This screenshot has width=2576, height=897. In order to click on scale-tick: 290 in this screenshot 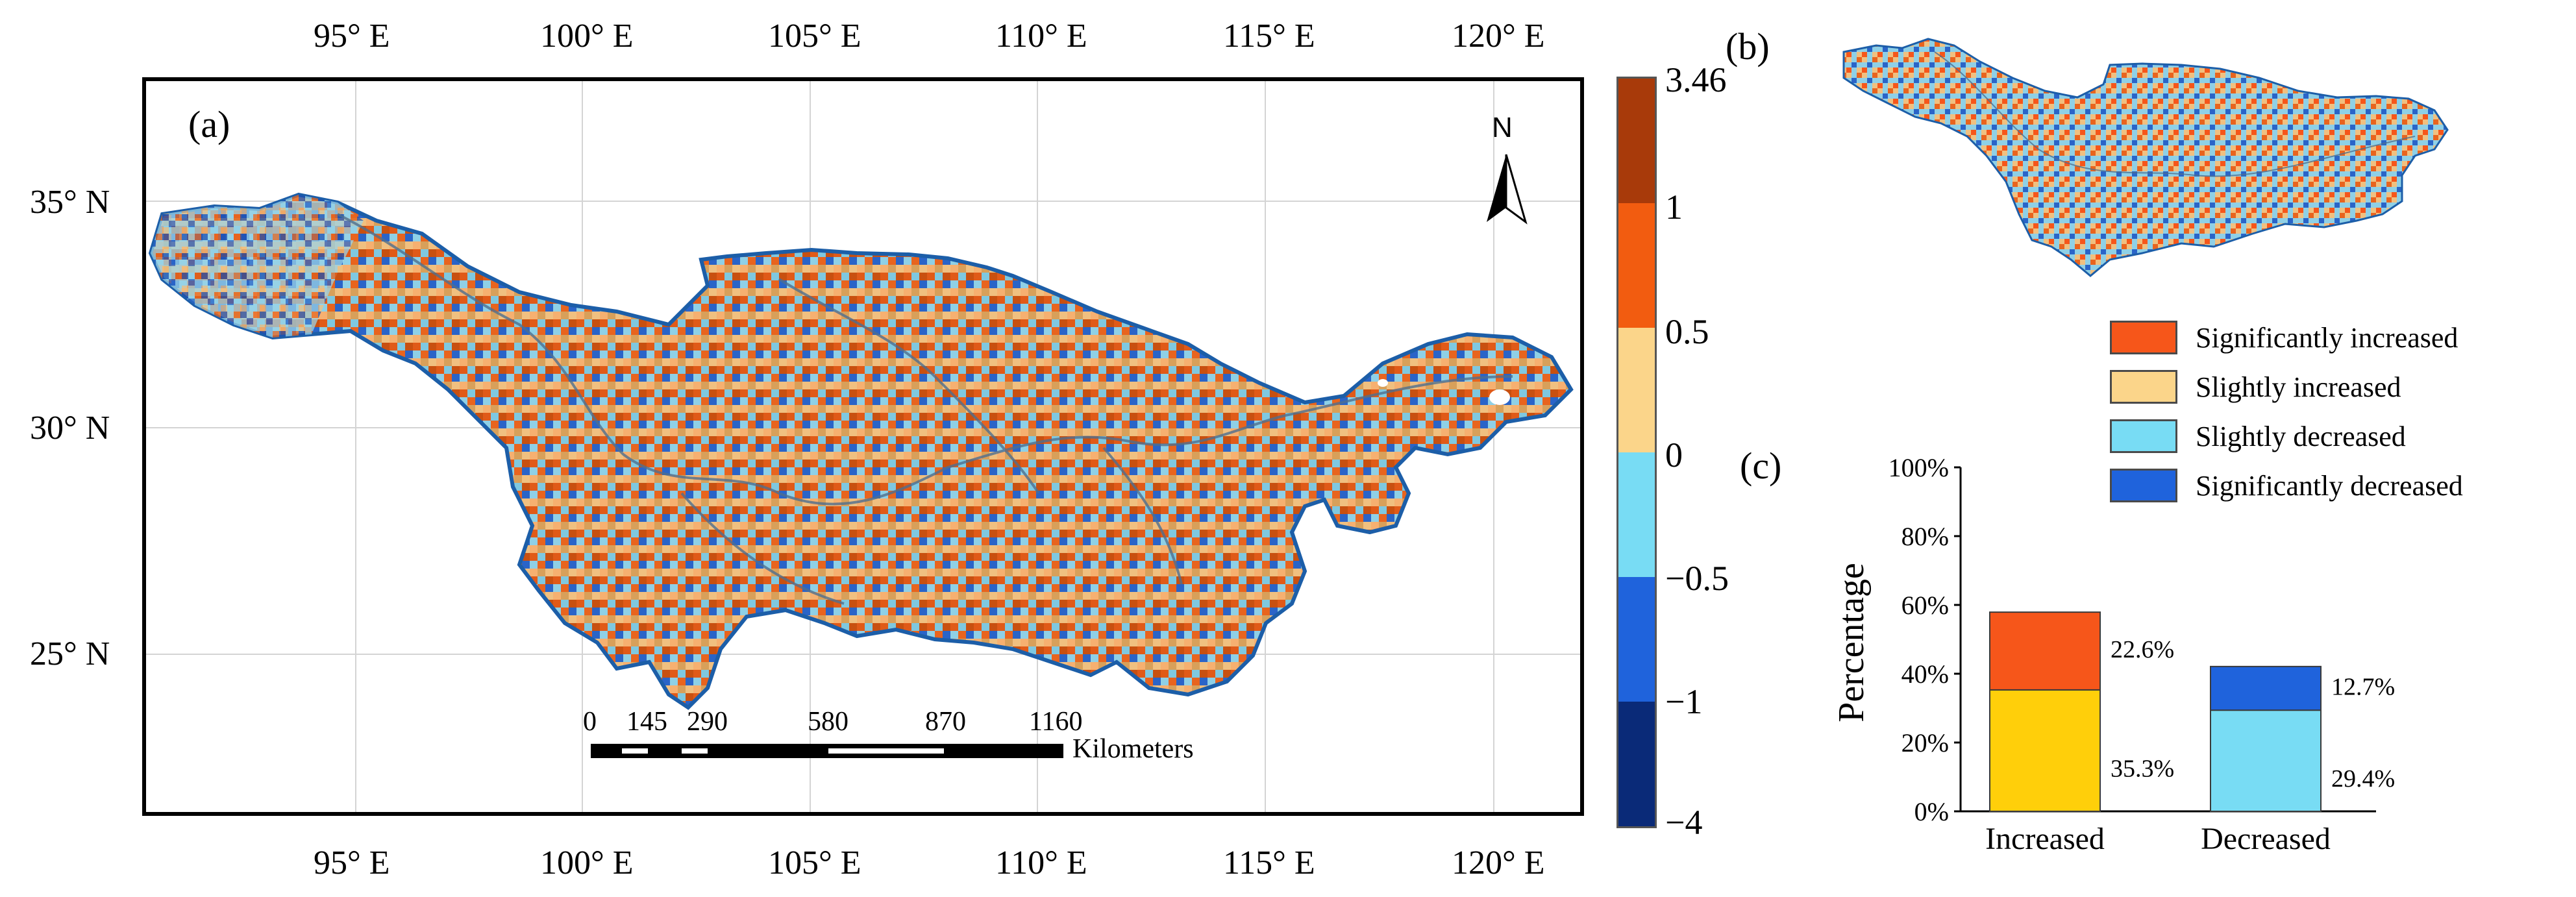, I will do `click(707, 722)`.